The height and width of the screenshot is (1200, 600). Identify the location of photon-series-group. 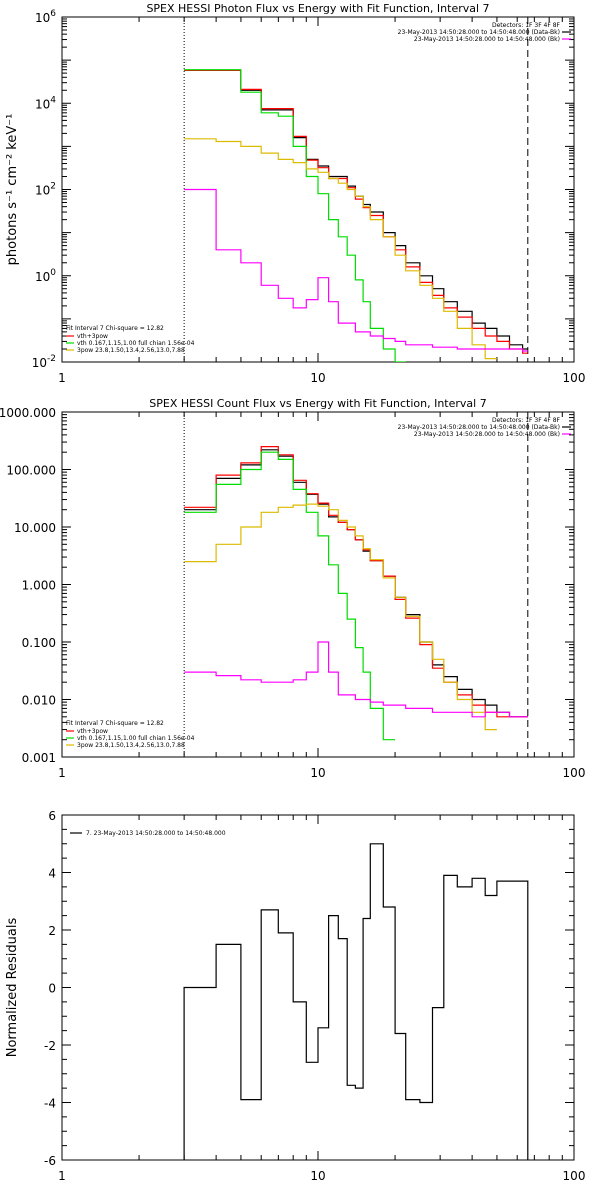
(356, 215).